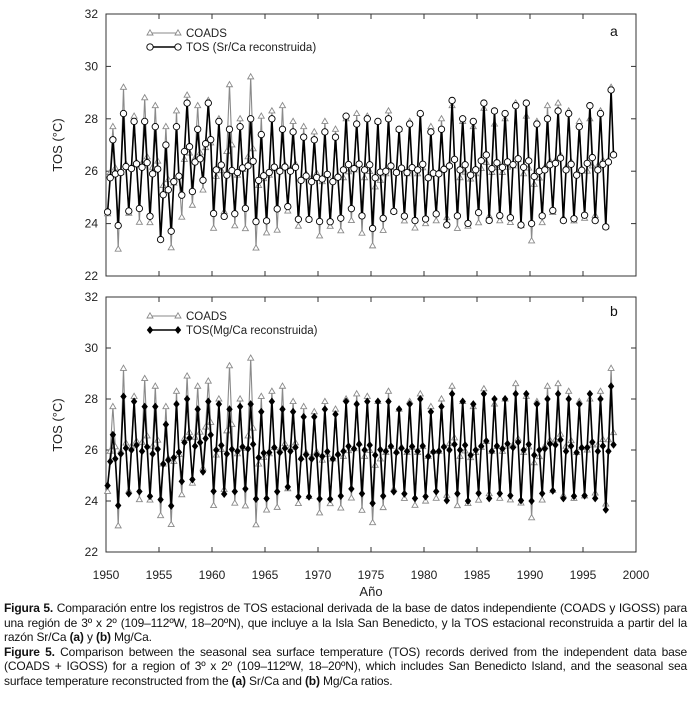 The height and width of the screenshot is (723, 691). I want to click on caption-en-b: (b), so click(312, 680).